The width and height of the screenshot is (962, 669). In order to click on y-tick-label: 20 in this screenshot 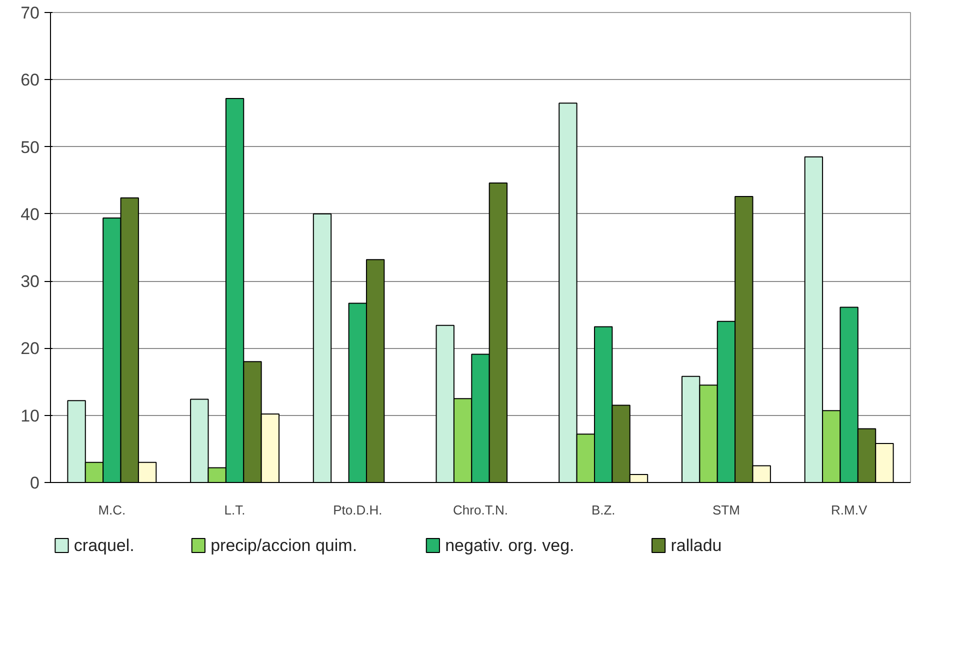, I will do `click(30, 348)`.